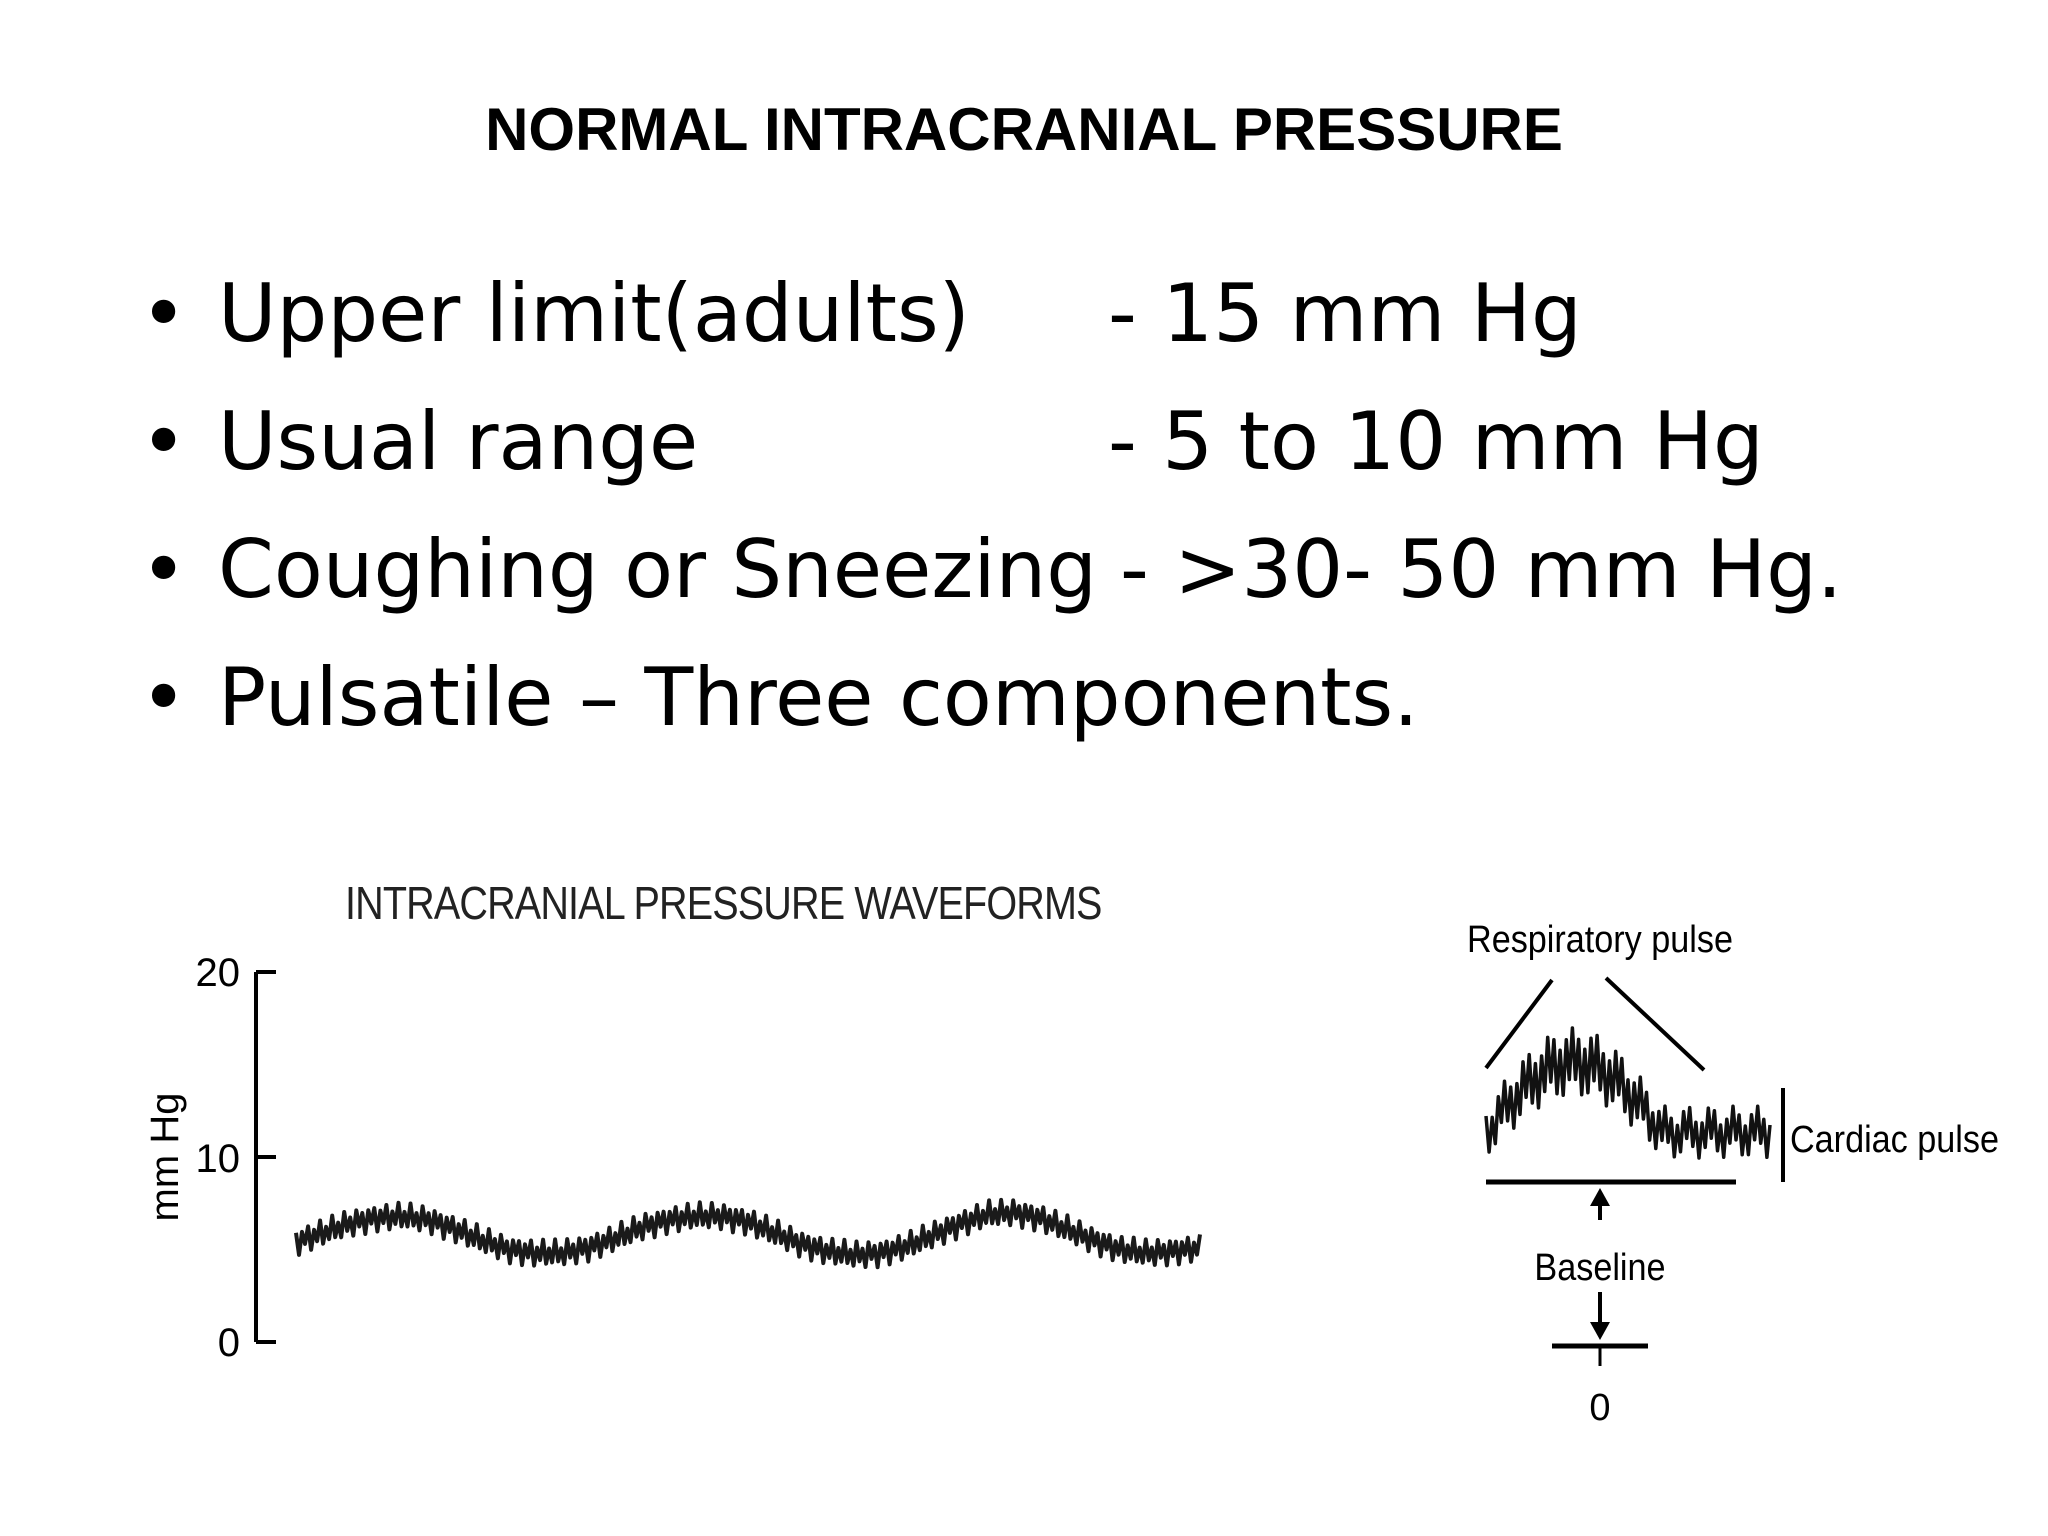 The image size is (2048, 1536). Describe the element at coordinates (218, 1159) in the screenshot. I see `y-tick-label: 10` at that location.